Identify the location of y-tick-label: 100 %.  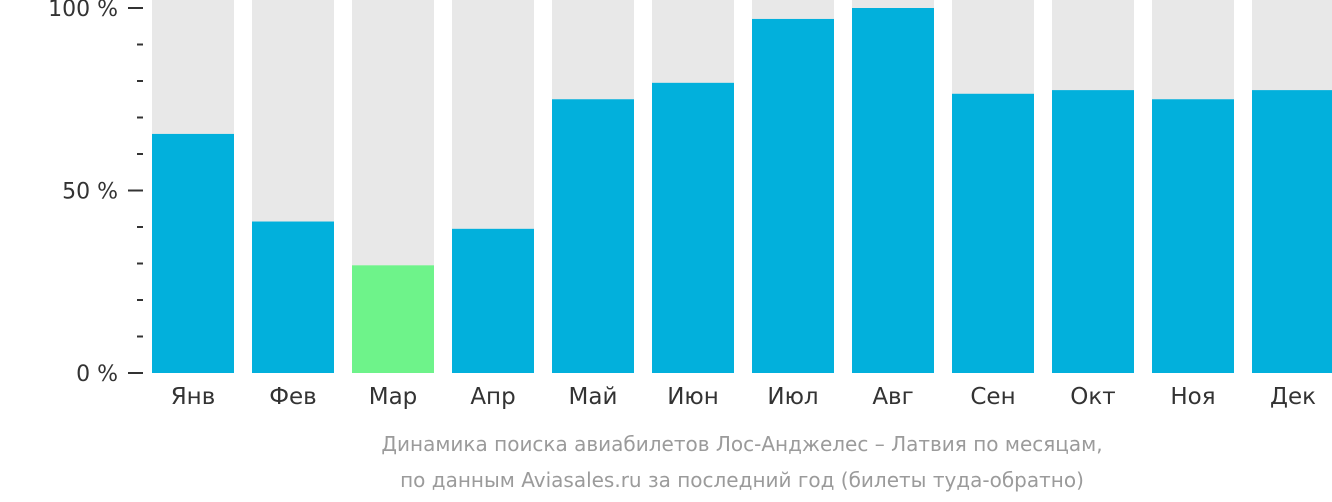
(83, 11).